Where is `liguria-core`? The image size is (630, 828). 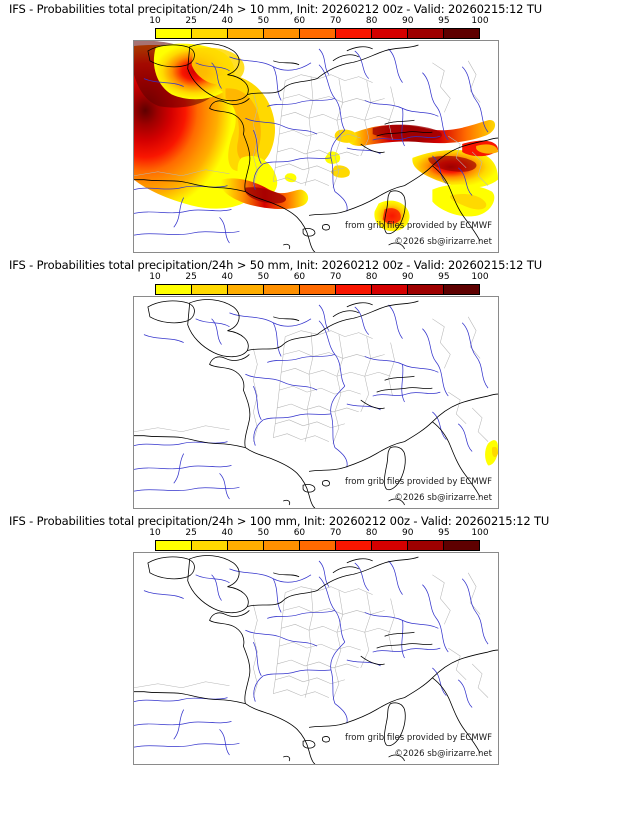
liguria-core is located at coordinates (452, 163).